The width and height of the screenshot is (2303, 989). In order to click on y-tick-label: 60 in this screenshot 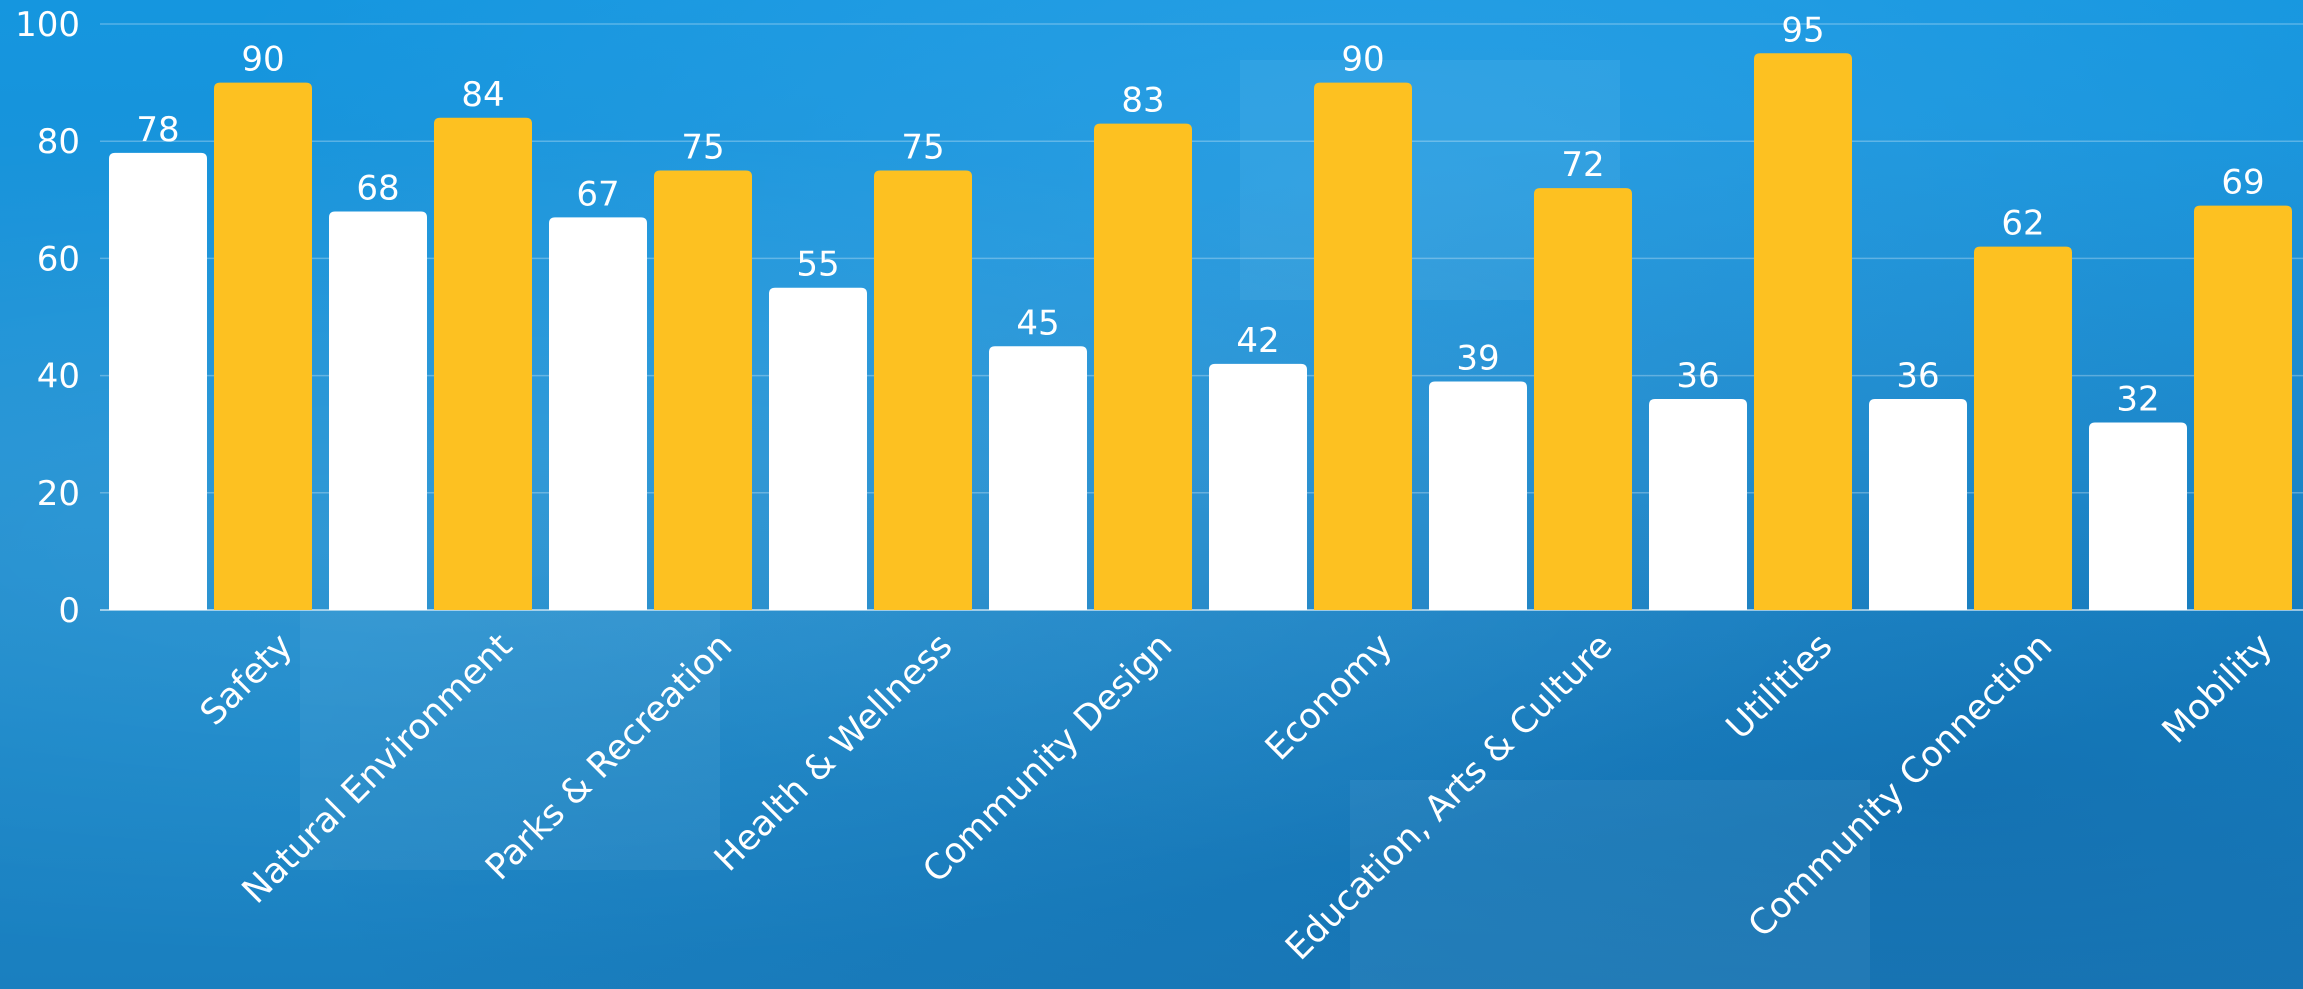, I will do `click(58, 259)`.